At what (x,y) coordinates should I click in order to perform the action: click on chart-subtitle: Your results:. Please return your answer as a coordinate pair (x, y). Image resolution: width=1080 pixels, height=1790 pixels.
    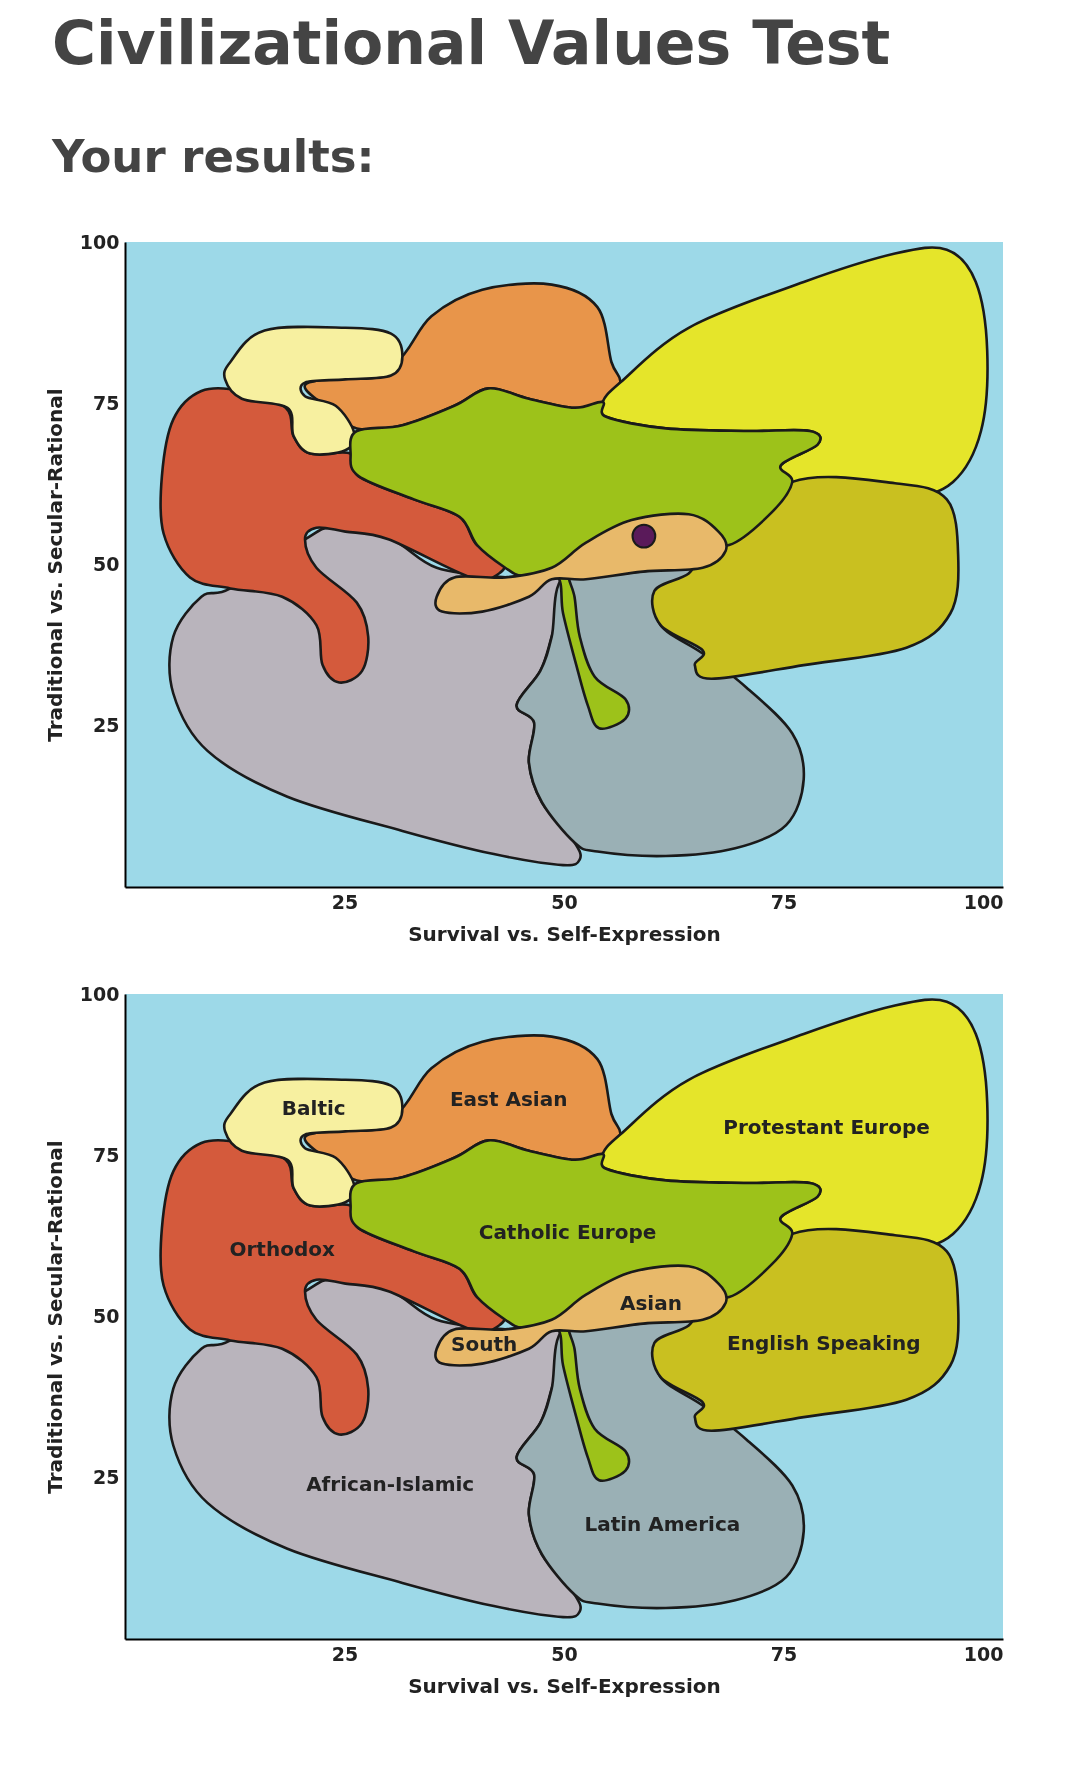
    Looking at the image, I should click on (214, 156).